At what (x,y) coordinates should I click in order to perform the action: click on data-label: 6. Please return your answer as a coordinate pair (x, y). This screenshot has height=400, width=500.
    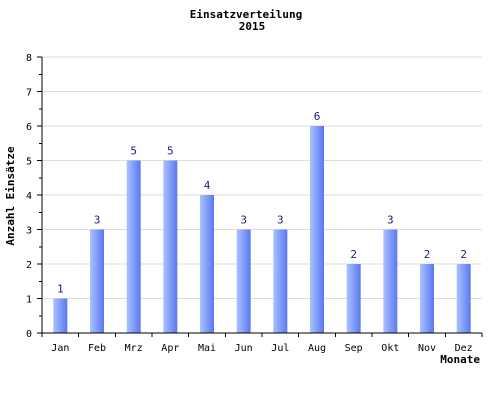
    Looking at the image, I should click on (317, 116).